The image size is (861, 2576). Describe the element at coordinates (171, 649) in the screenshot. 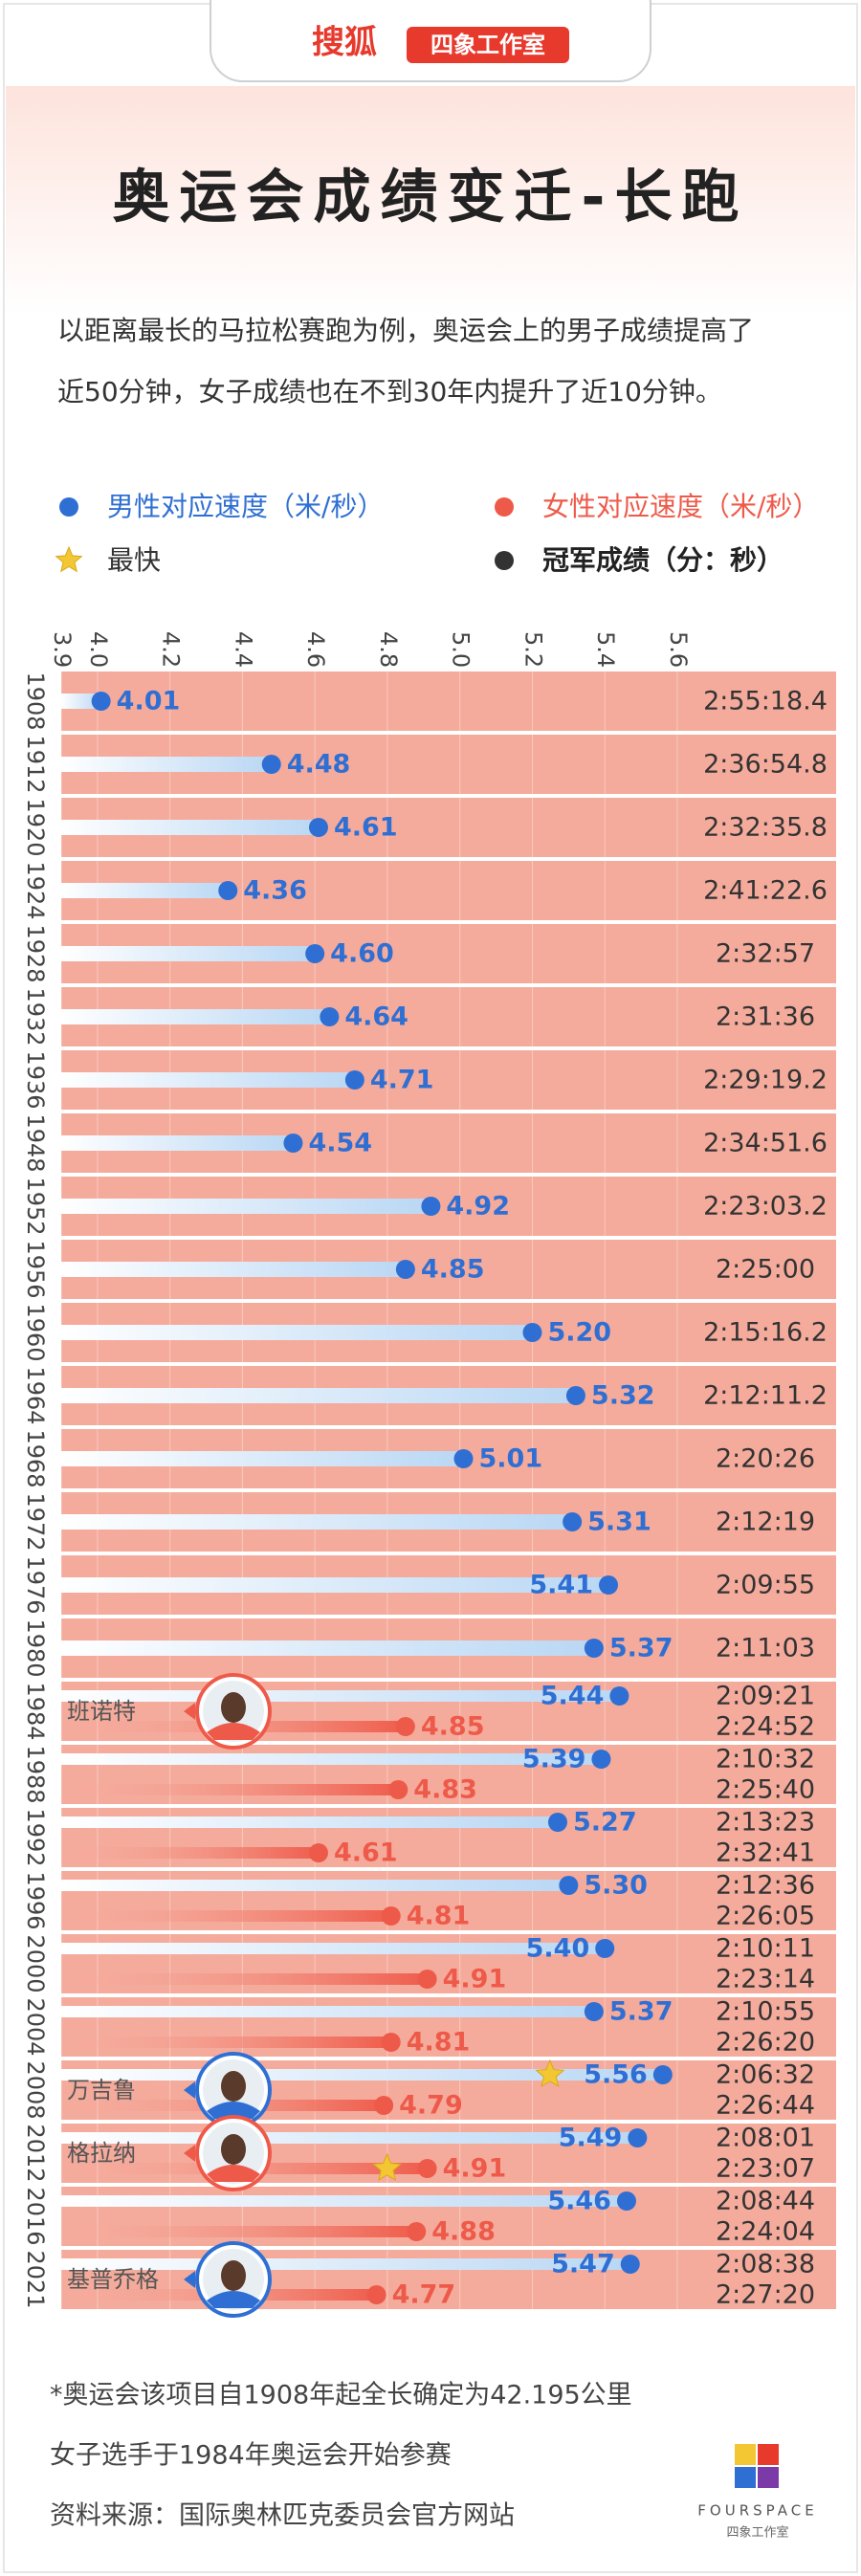

I see `x-tick-label: 4.2` at that location.